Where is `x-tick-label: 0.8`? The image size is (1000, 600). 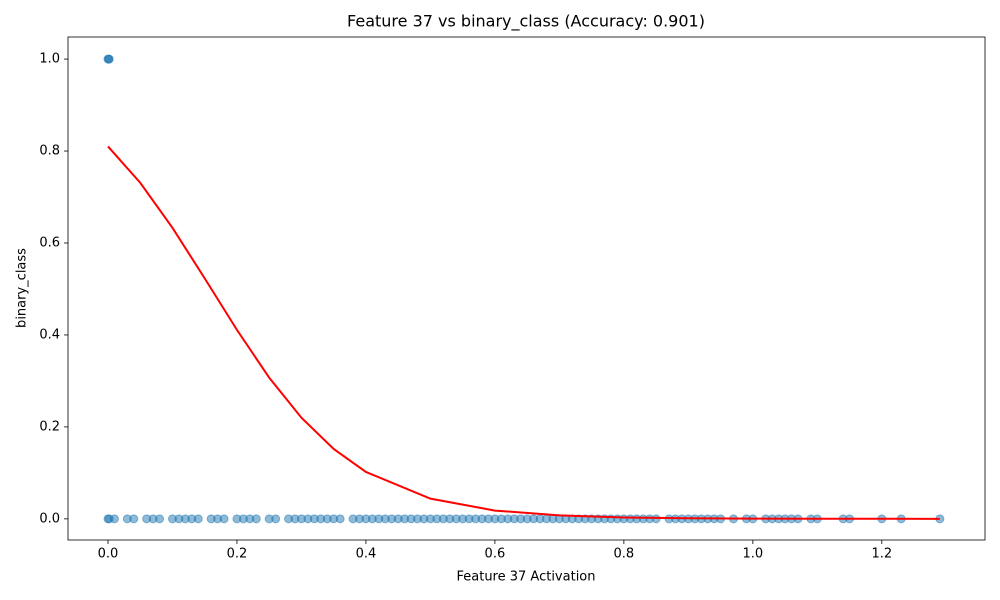 x-tick-label: 0.8 is located at coordinates (624, 554).